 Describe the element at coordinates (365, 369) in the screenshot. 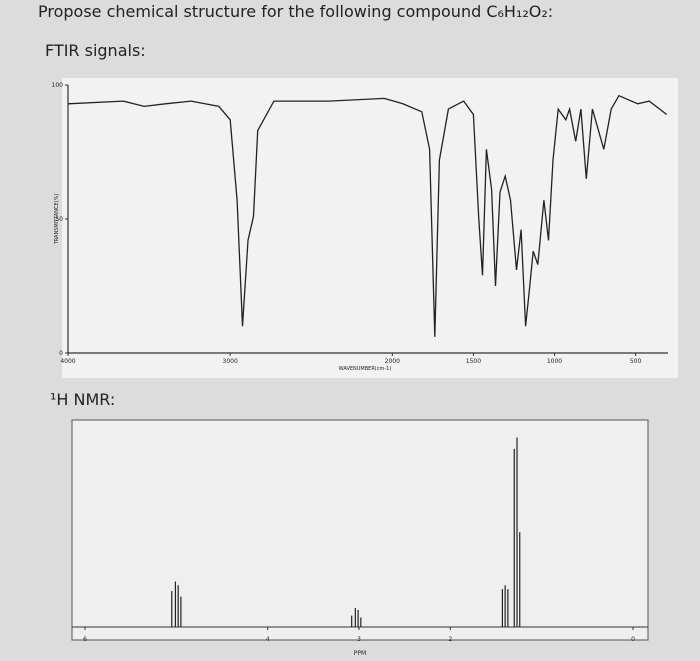

I see `x-axis-label: WAVENUMBER(cm-1)` at that location.